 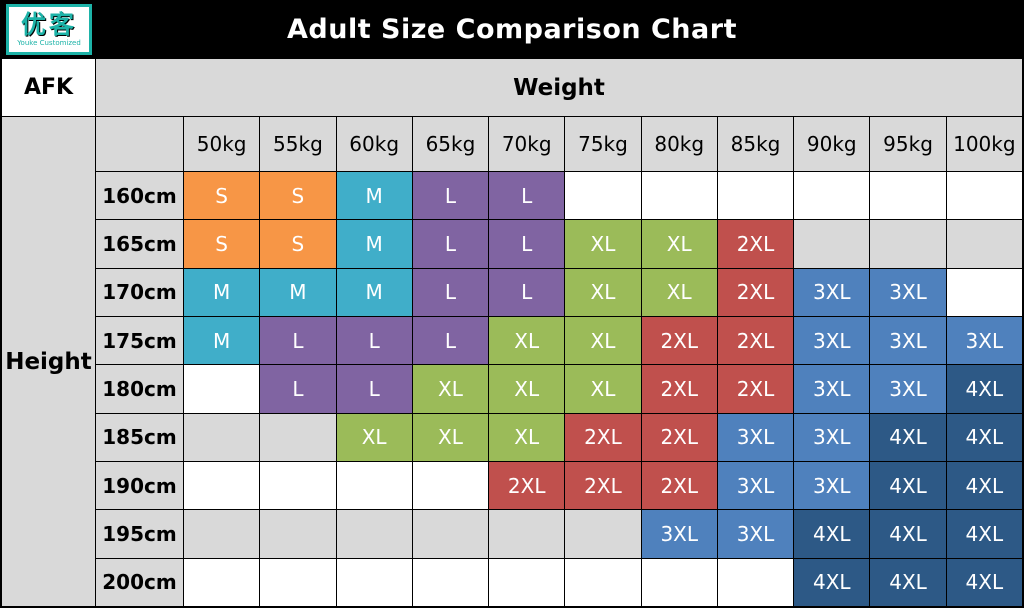 What do you see at coordinates (603, 437) in the screenshot?
I see `size-cell-185cm-75kg: 2XL` at bounding box center [603, 437].